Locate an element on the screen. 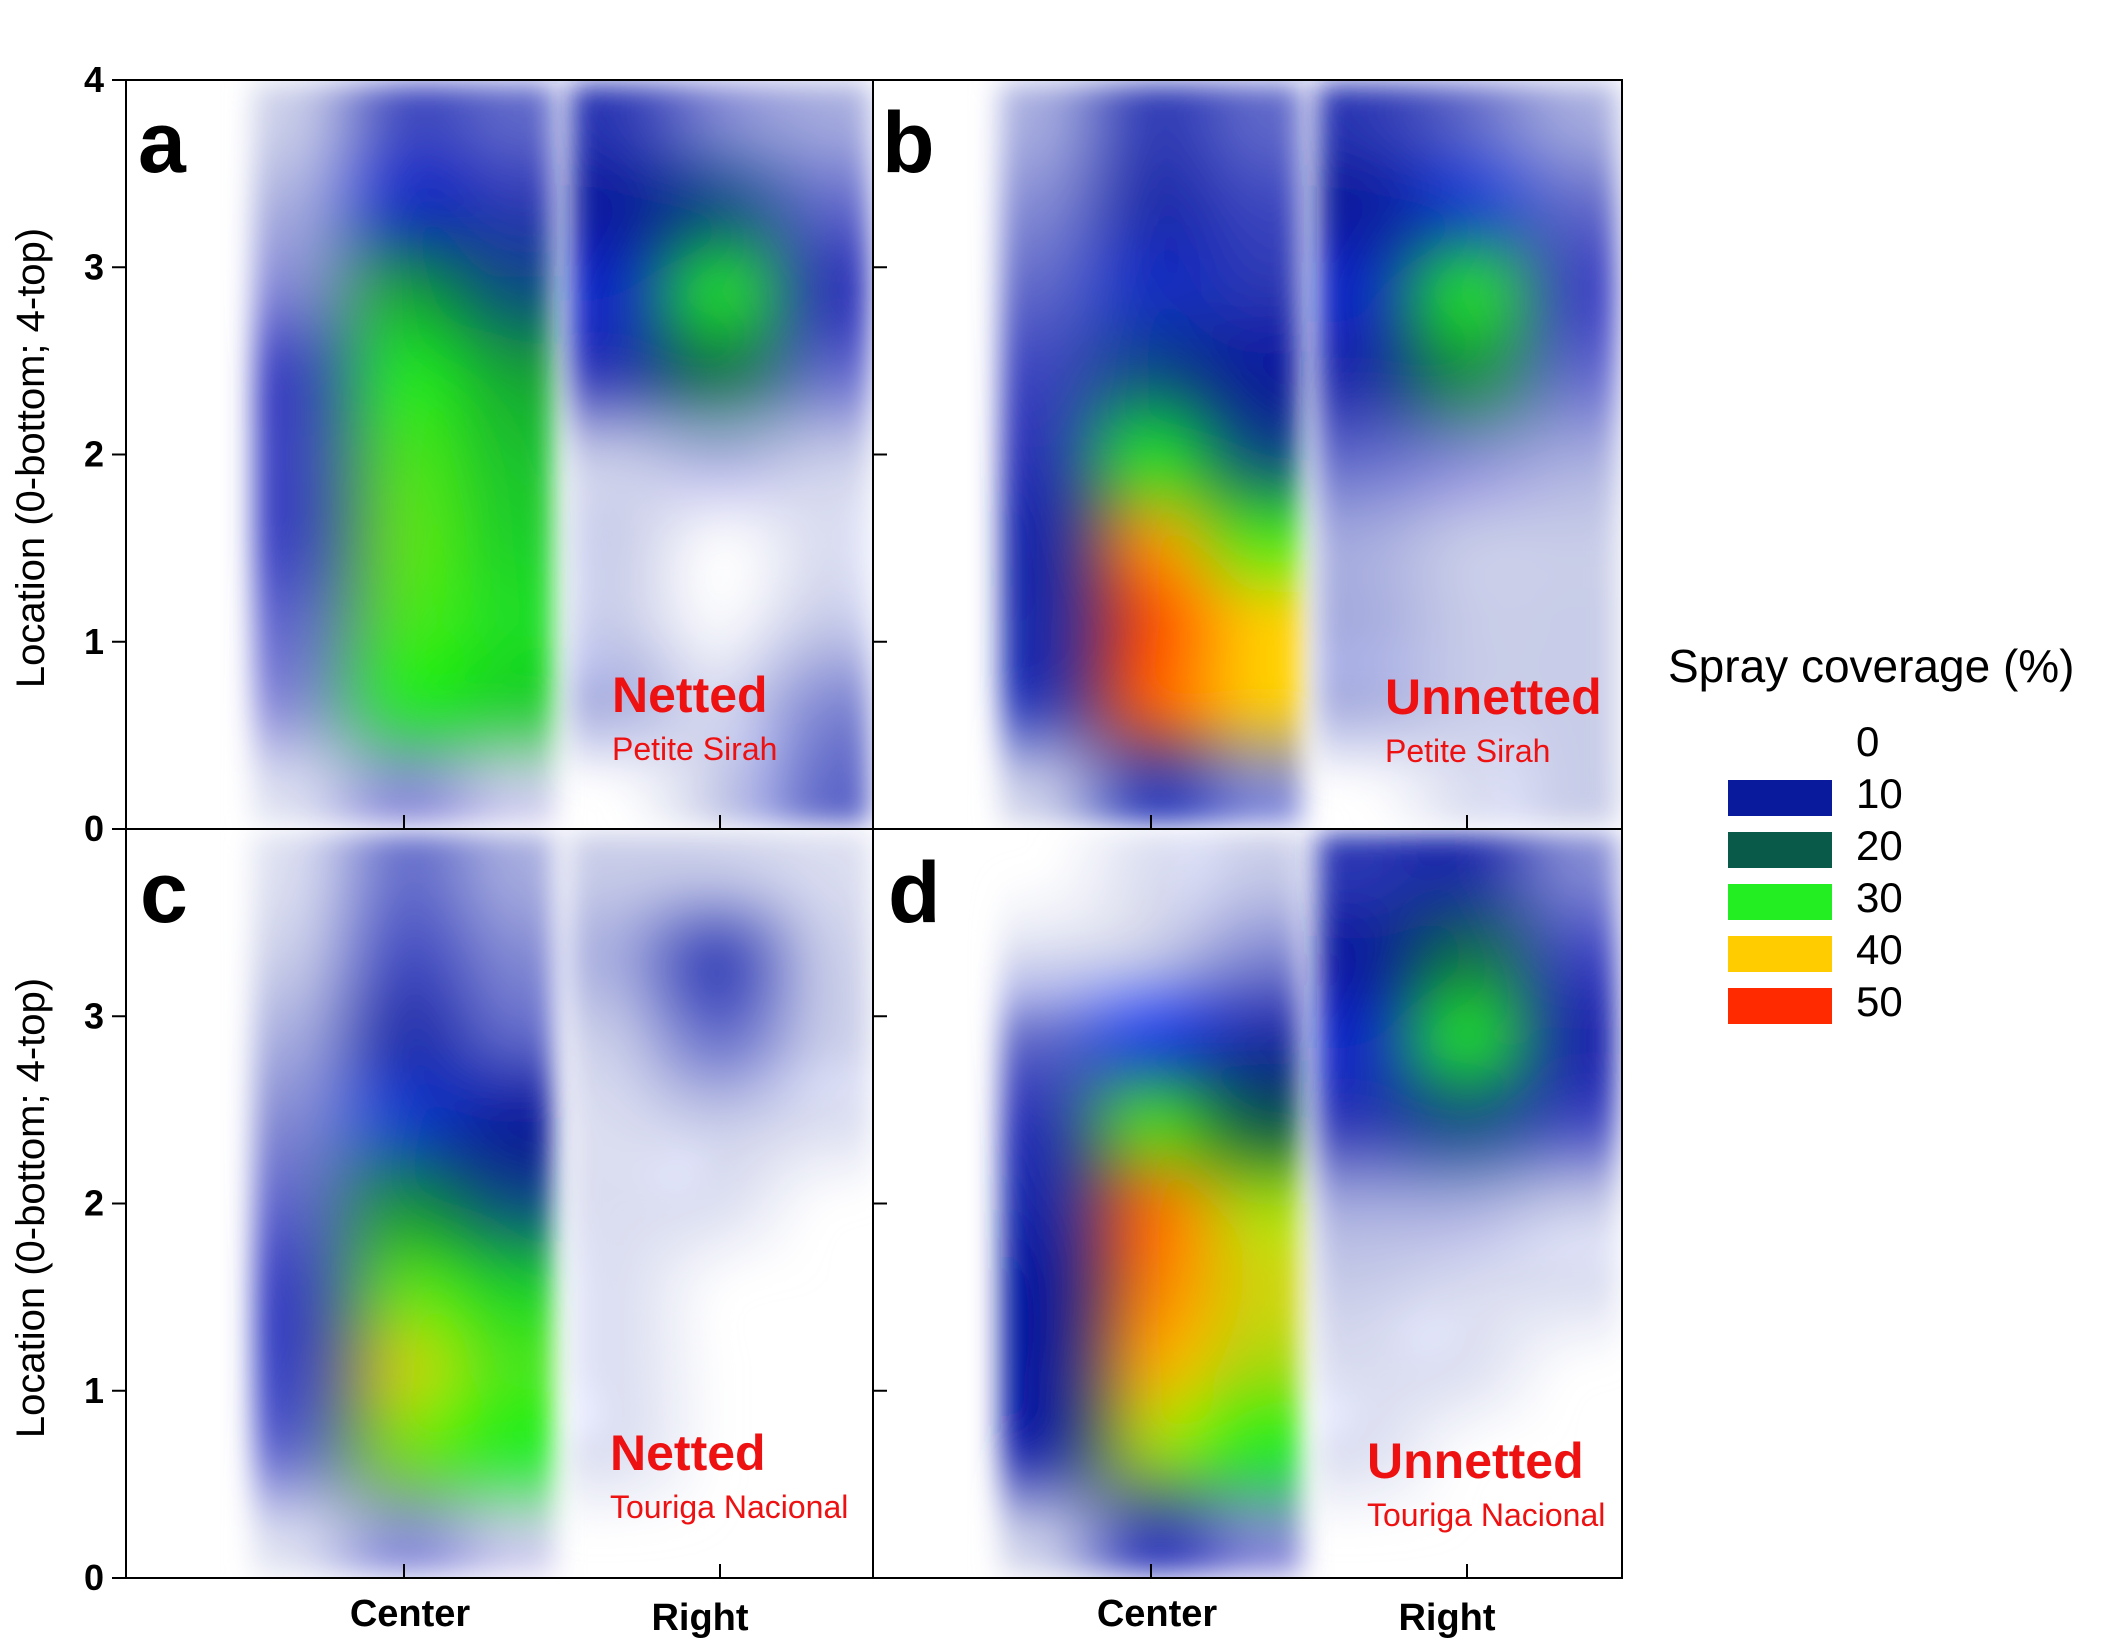 Image resolution: width=2111 pixels, height=1645 pixels. y-axis-label-top: Location (0-bottom; 4-top) is located at coordinates (31, 458).